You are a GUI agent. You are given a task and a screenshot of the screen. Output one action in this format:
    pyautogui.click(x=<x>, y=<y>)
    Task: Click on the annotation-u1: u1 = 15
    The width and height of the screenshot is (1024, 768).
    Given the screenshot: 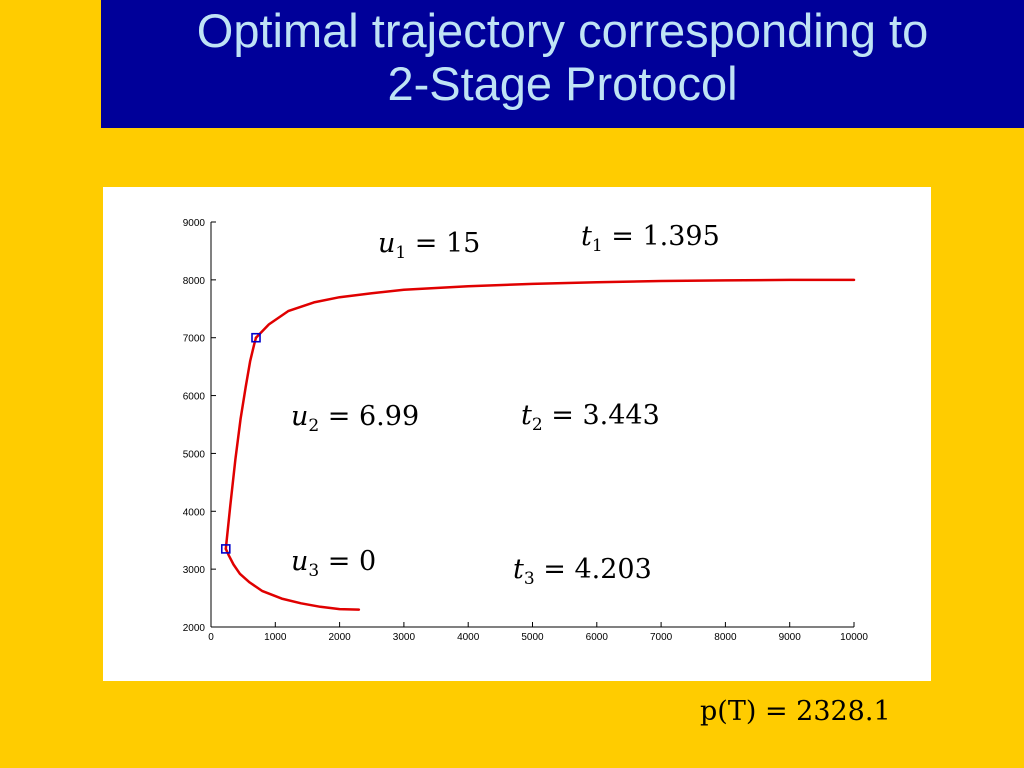 What is the action you would take?
    pyautogui.click(x=429, y=245)
    